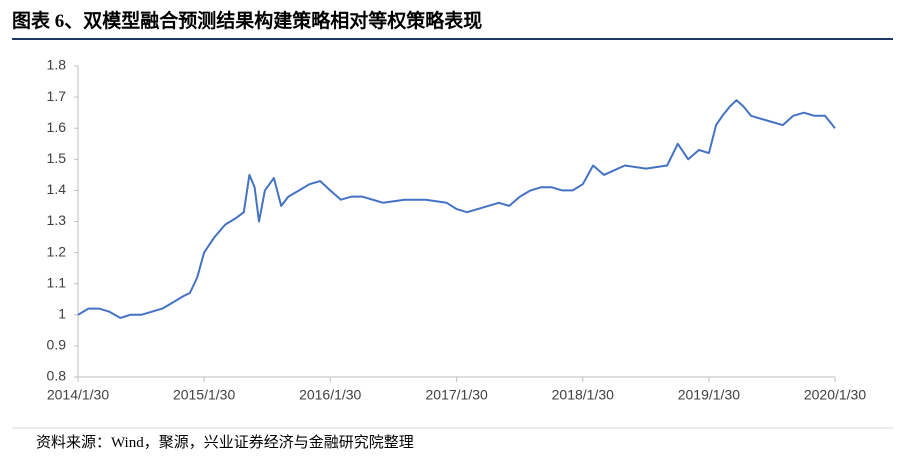 Image resolution: width=901 pixels, height=459 pixels. Describe the element at coordinates (204, 395) in the screenshot. I see `x-tick-label: 2015/1/30` at that location.